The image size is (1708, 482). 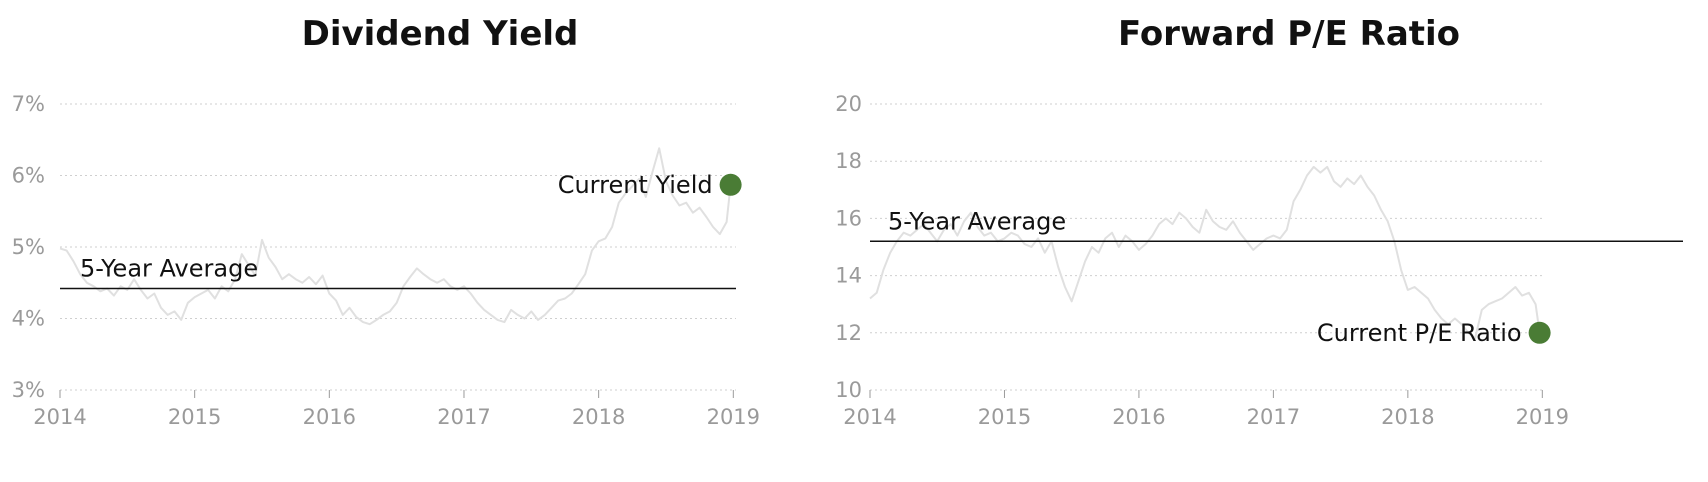 What do you see at coordinates (848, 390) in the screenshot?
I see `y-tick-label: 10` at bounding box center [848, 390].